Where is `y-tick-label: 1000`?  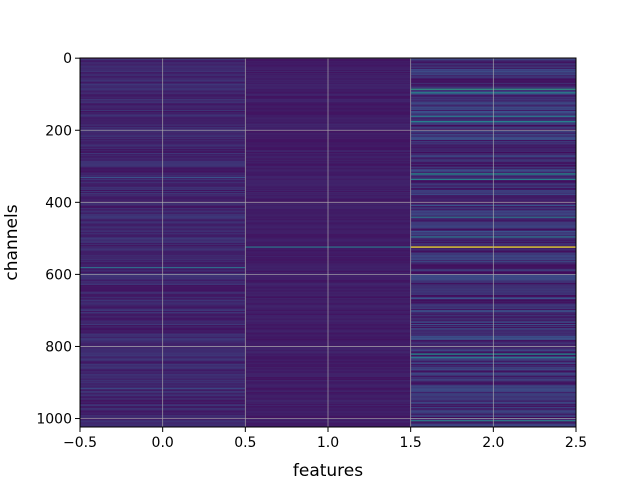 y-tick-label: 1000 is located at coordinates (54, 420).